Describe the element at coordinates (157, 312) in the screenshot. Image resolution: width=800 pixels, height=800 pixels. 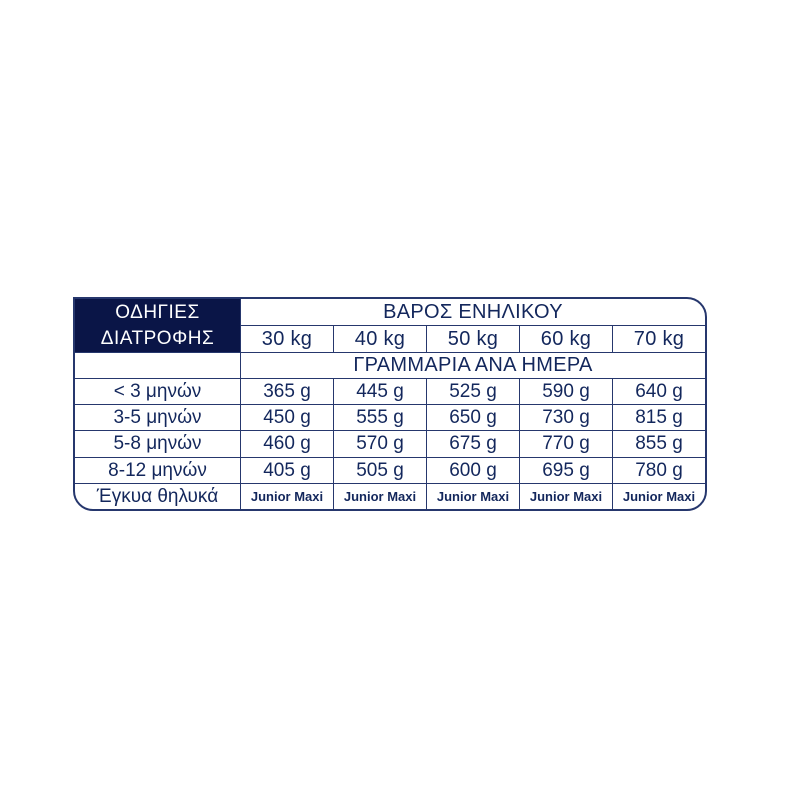
I see `feeding-instructions-line1: ΟΔΗΓΙΕΣ` at that location.